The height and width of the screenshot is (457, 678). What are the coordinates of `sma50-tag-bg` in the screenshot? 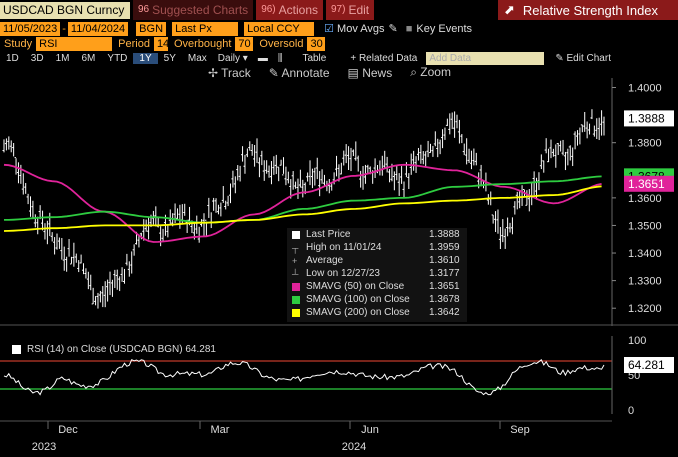 It's located at (649, 183).